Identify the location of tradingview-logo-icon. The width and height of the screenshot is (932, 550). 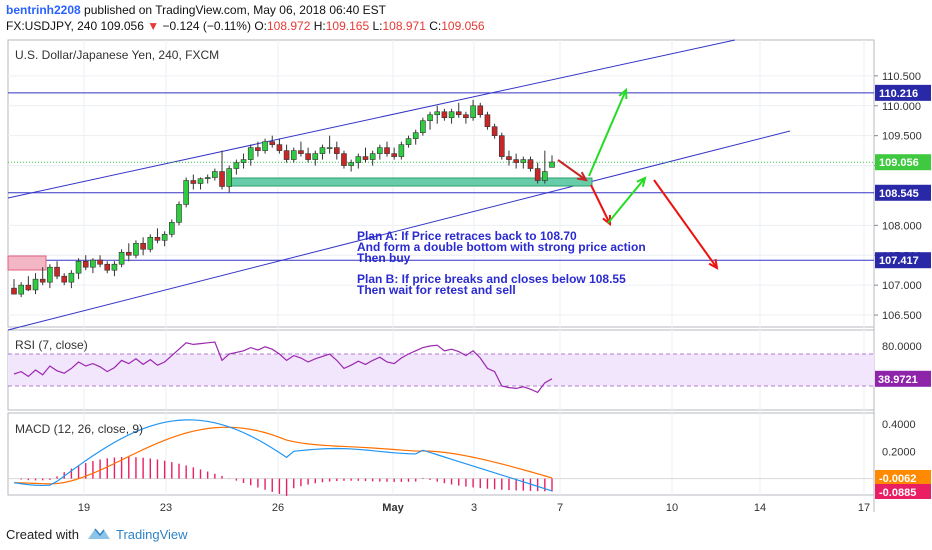
(99, 533).